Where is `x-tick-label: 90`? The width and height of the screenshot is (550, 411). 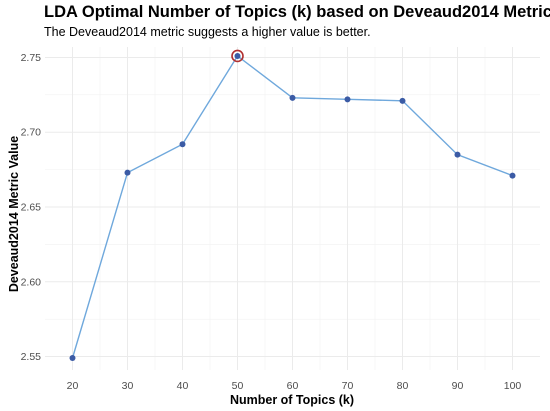
x-tick-label: 90 is located at coordinates (458, 386).